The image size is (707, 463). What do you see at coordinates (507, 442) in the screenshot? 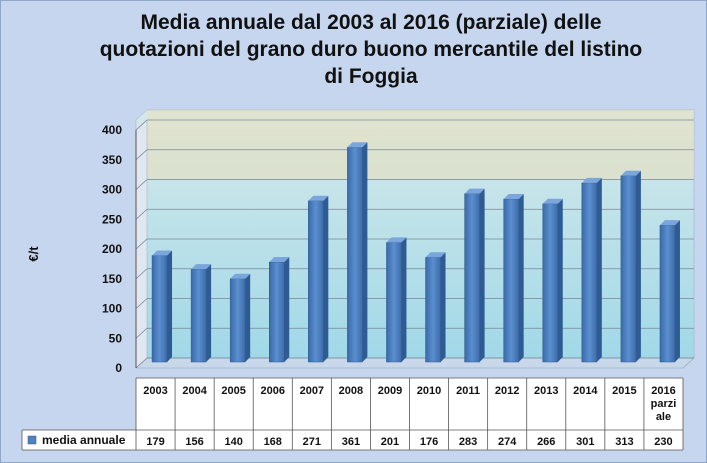
I see `data-label: 274` at bounding box center [507, 442].